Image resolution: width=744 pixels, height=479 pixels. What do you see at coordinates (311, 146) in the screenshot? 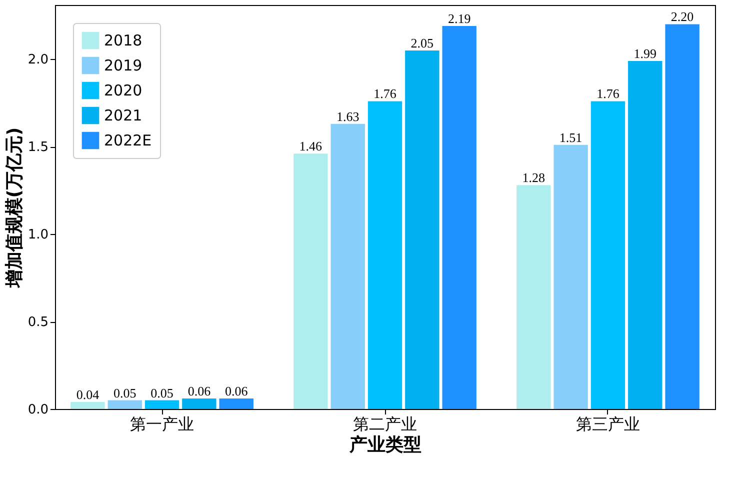
I see `data-label: 1.46` at bounding box center [311, 146].